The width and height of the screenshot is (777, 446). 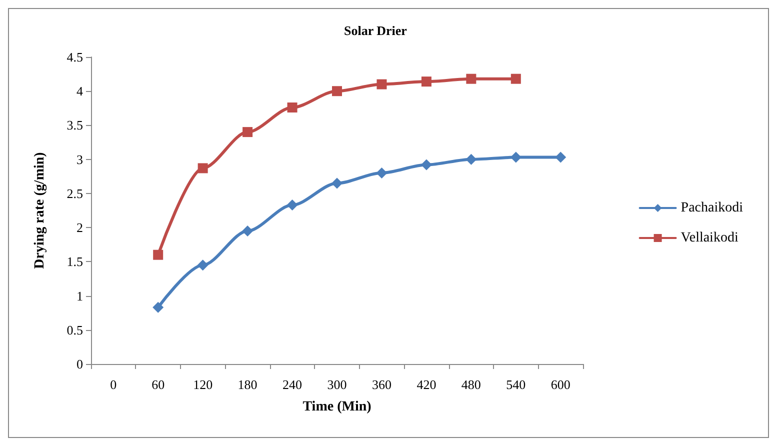 What do you see at coordinates (712, 208) in the screenshot?
I see `legend-label: Pachaikodi` at bounding box center [712, 208].